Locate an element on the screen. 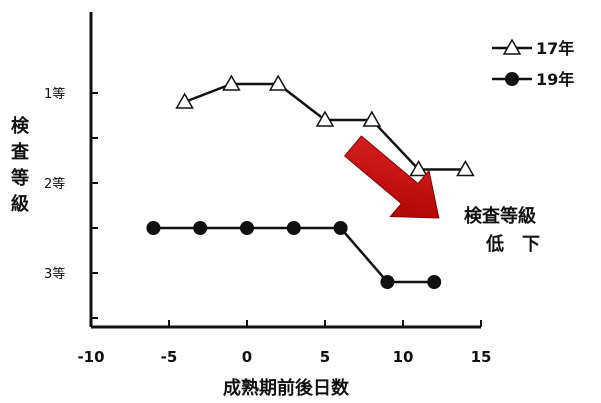 The width and height of the screenshot is (601, 403). legend: 17年 19年 is located at coordinates (533, 63).